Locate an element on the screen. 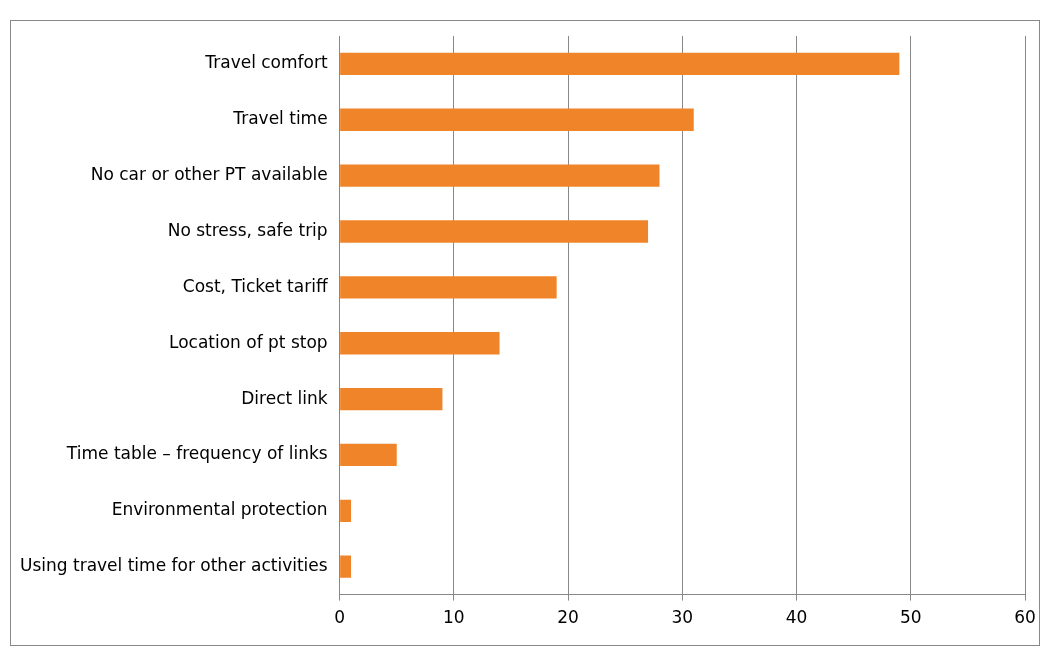 This screenshot has width=1053, height=651. y-tick-label: No stress, safe trip is located at coordinates (247, 229).